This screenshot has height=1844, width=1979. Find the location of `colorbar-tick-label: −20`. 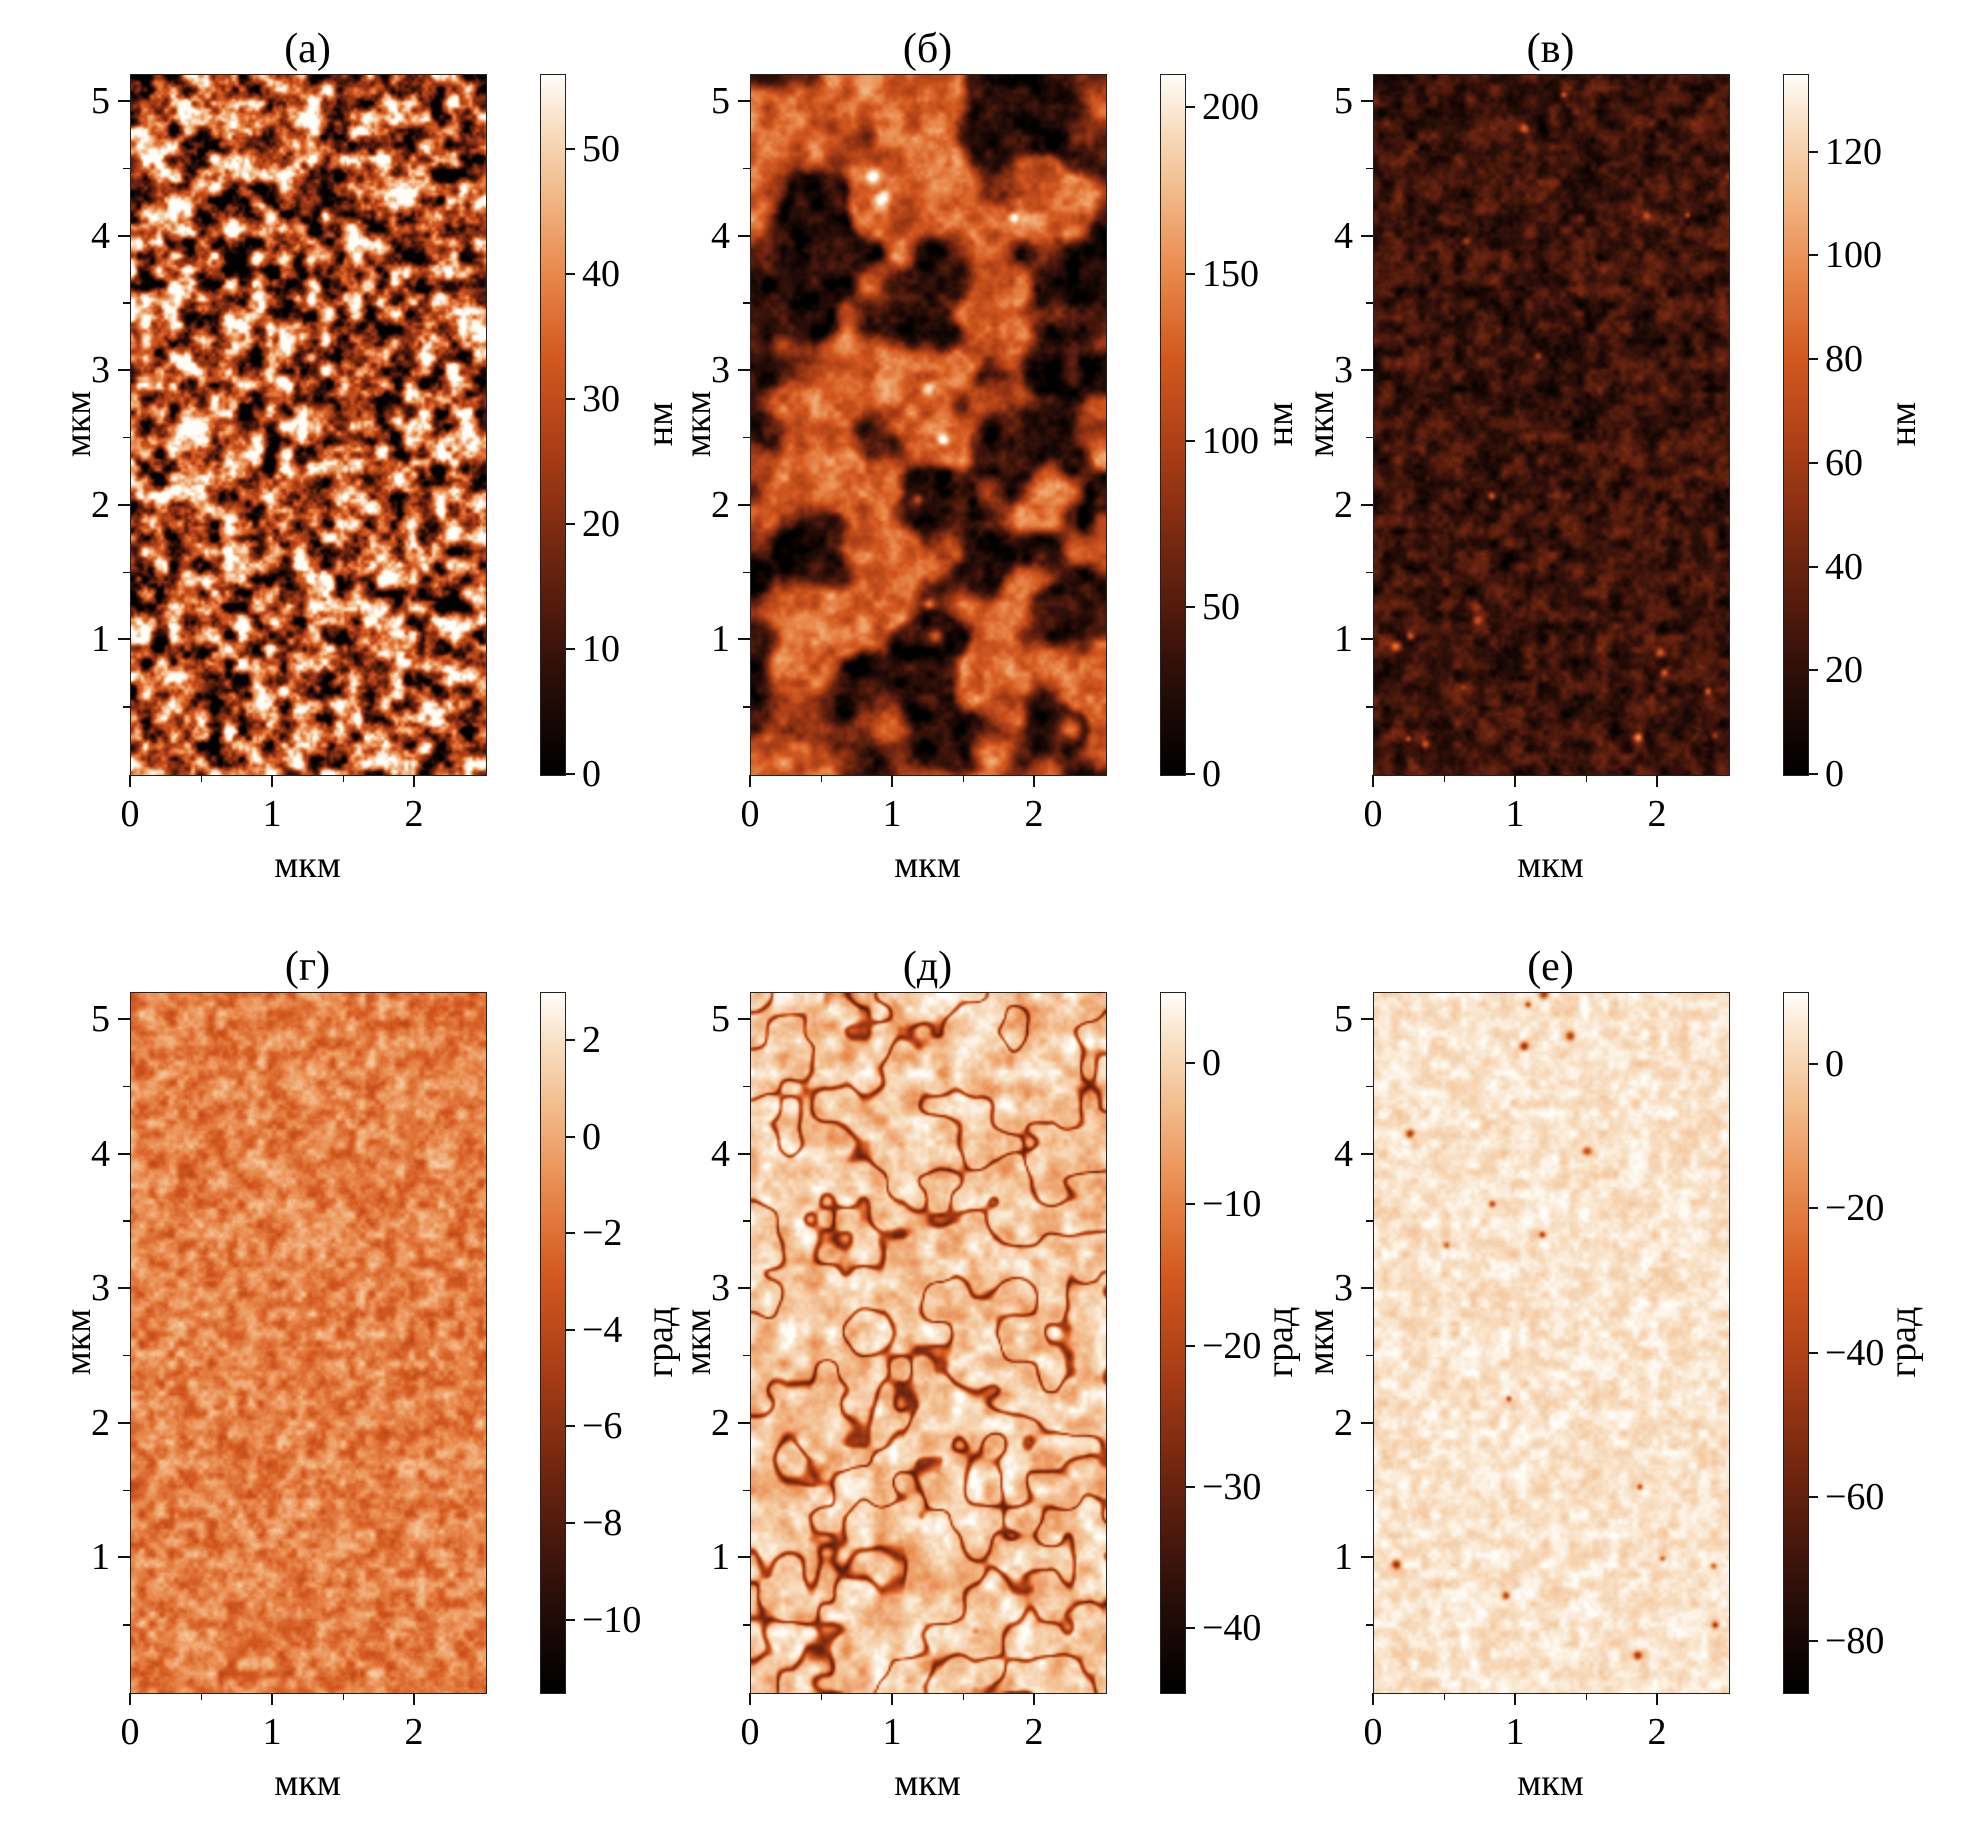

colorbar-tick-label: −20 is located at coordinates (1855, 1208).